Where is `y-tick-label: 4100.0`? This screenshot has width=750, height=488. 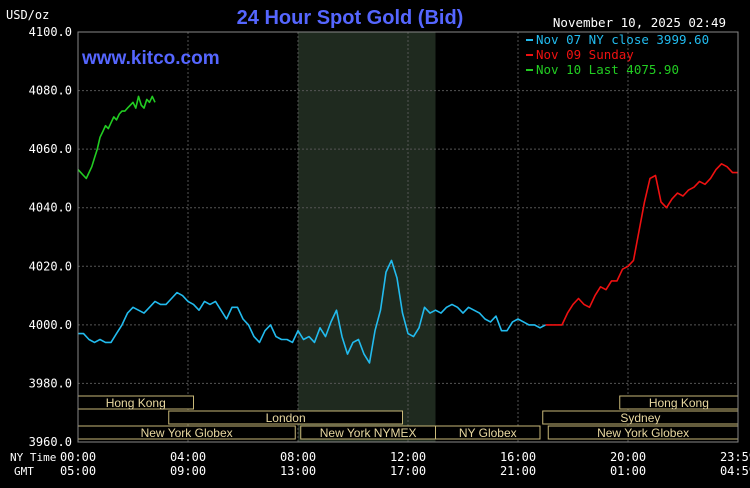 y-tick-label: 4100.0 is located at coordinates (50, 32).